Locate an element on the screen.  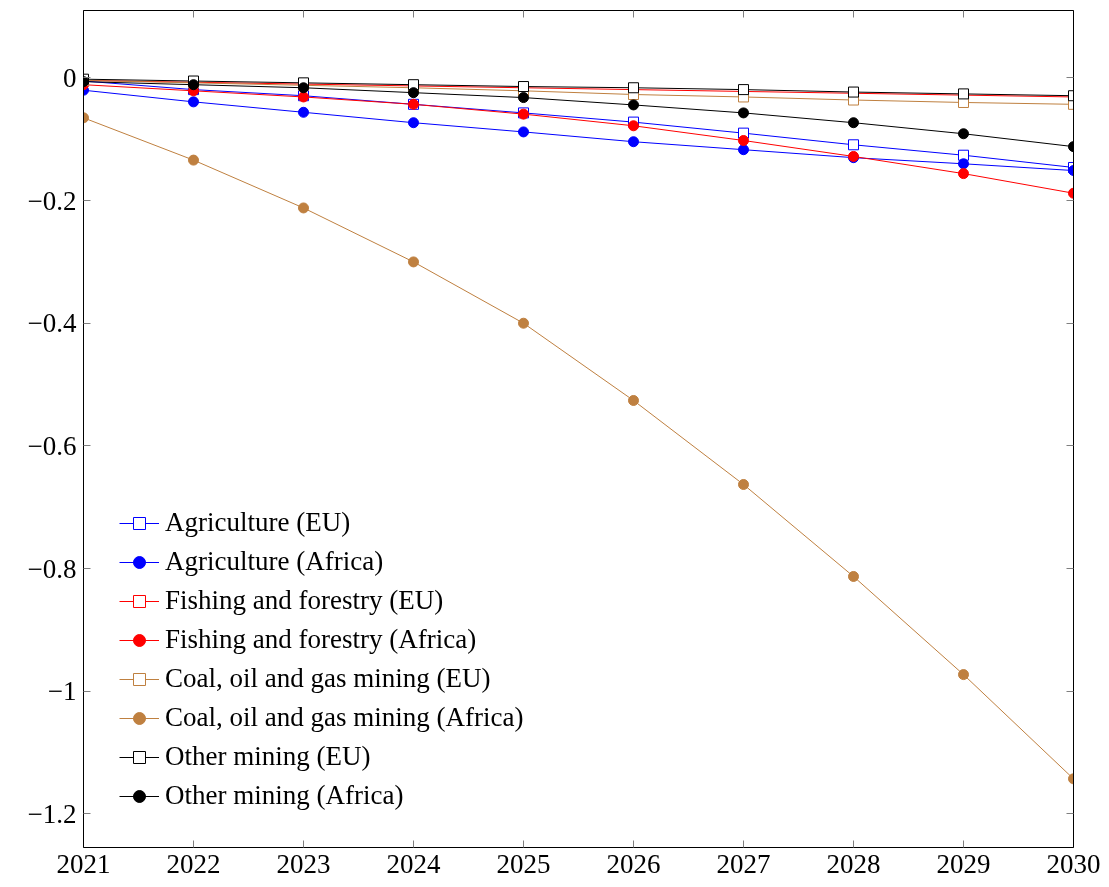
legend-label: Coal, oil and gas mining (EU) is located at coordinates (328, 678).